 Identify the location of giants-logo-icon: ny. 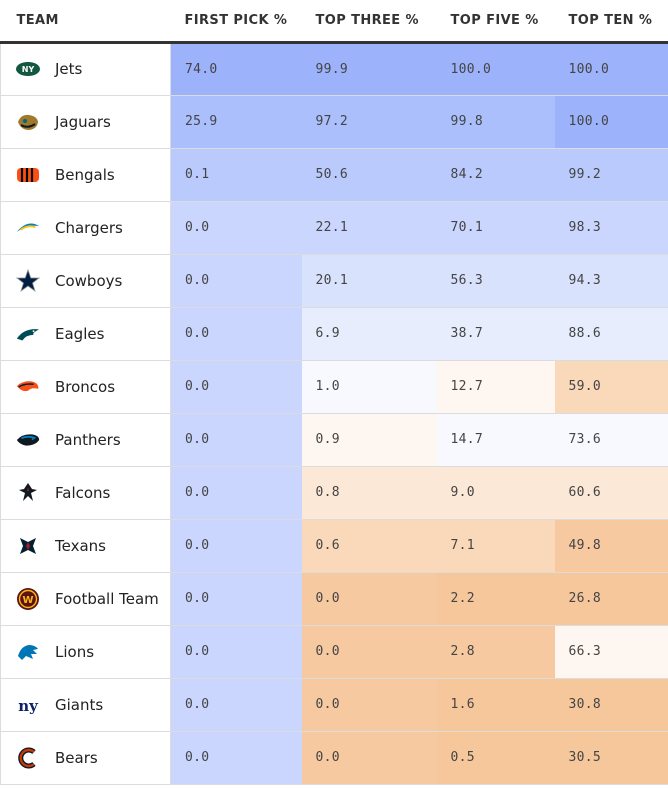
(28, 705).